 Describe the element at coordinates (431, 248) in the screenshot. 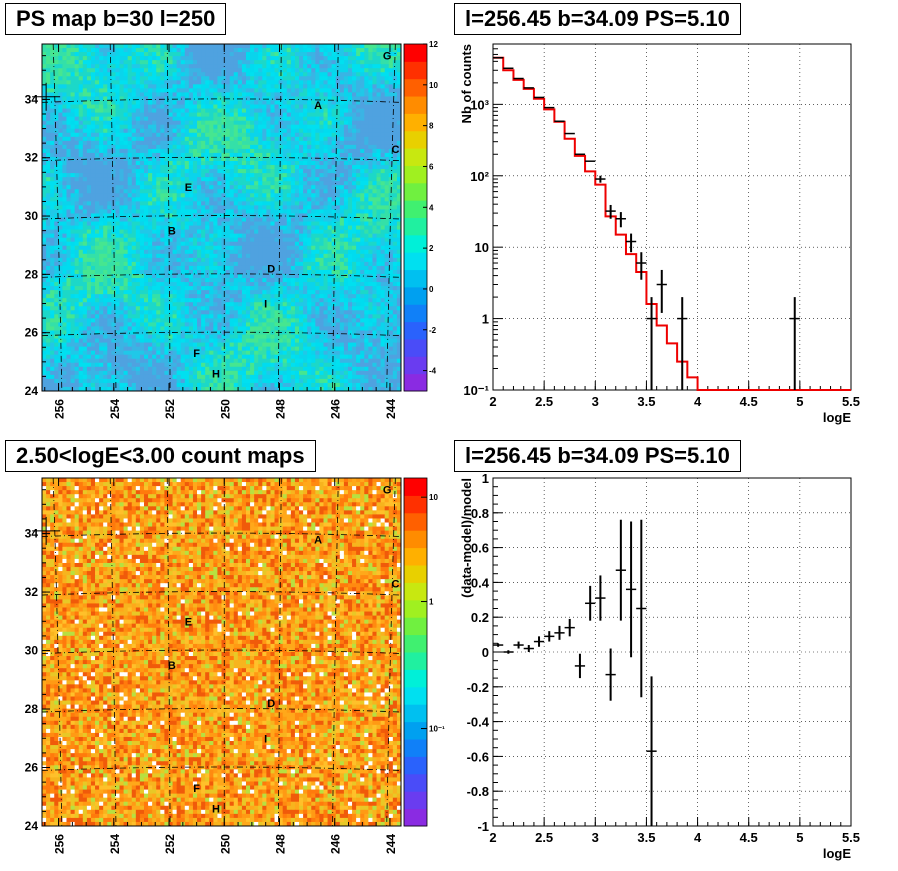

I see `colorbar-tick-label: 2` at that location.